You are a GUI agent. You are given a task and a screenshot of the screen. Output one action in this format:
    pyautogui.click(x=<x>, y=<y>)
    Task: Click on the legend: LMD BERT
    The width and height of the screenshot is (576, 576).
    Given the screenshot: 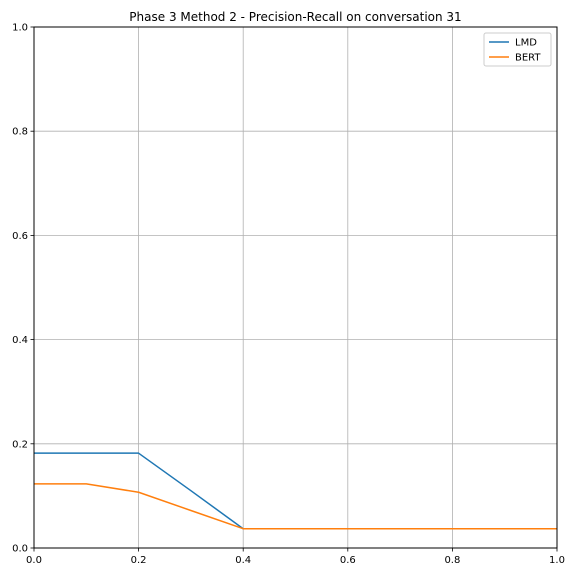 What is the action you would take?
    pyautogui.click(x=517, y=49)
    